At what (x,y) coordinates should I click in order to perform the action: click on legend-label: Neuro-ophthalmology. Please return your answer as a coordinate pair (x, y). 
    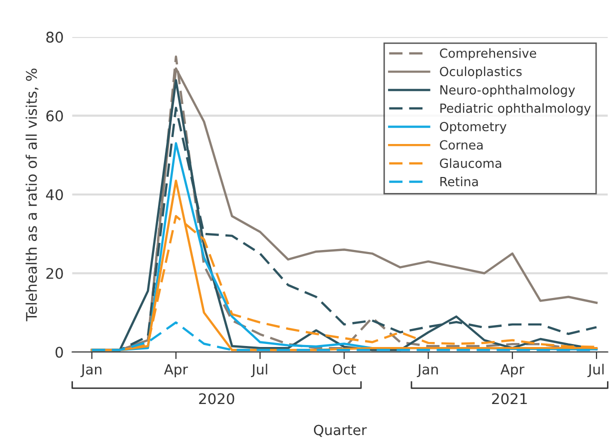
    Looking at the image, I should click on (507, 91).